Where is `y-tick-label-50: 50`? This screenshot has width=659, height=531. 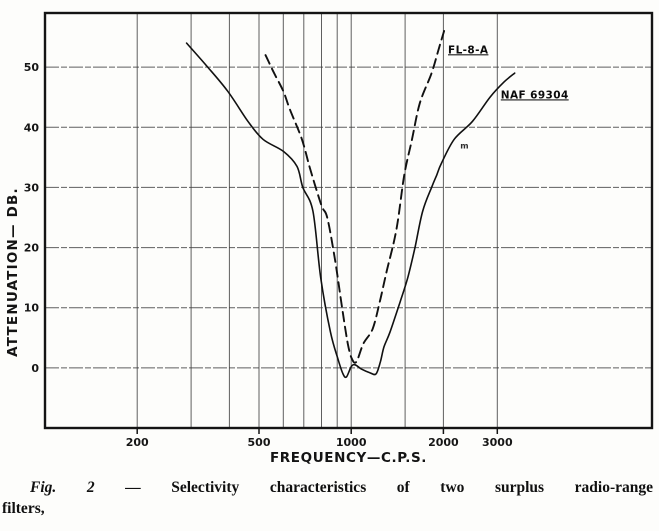
y-tick-label-50: 50 is located at coordinates (32, 67).